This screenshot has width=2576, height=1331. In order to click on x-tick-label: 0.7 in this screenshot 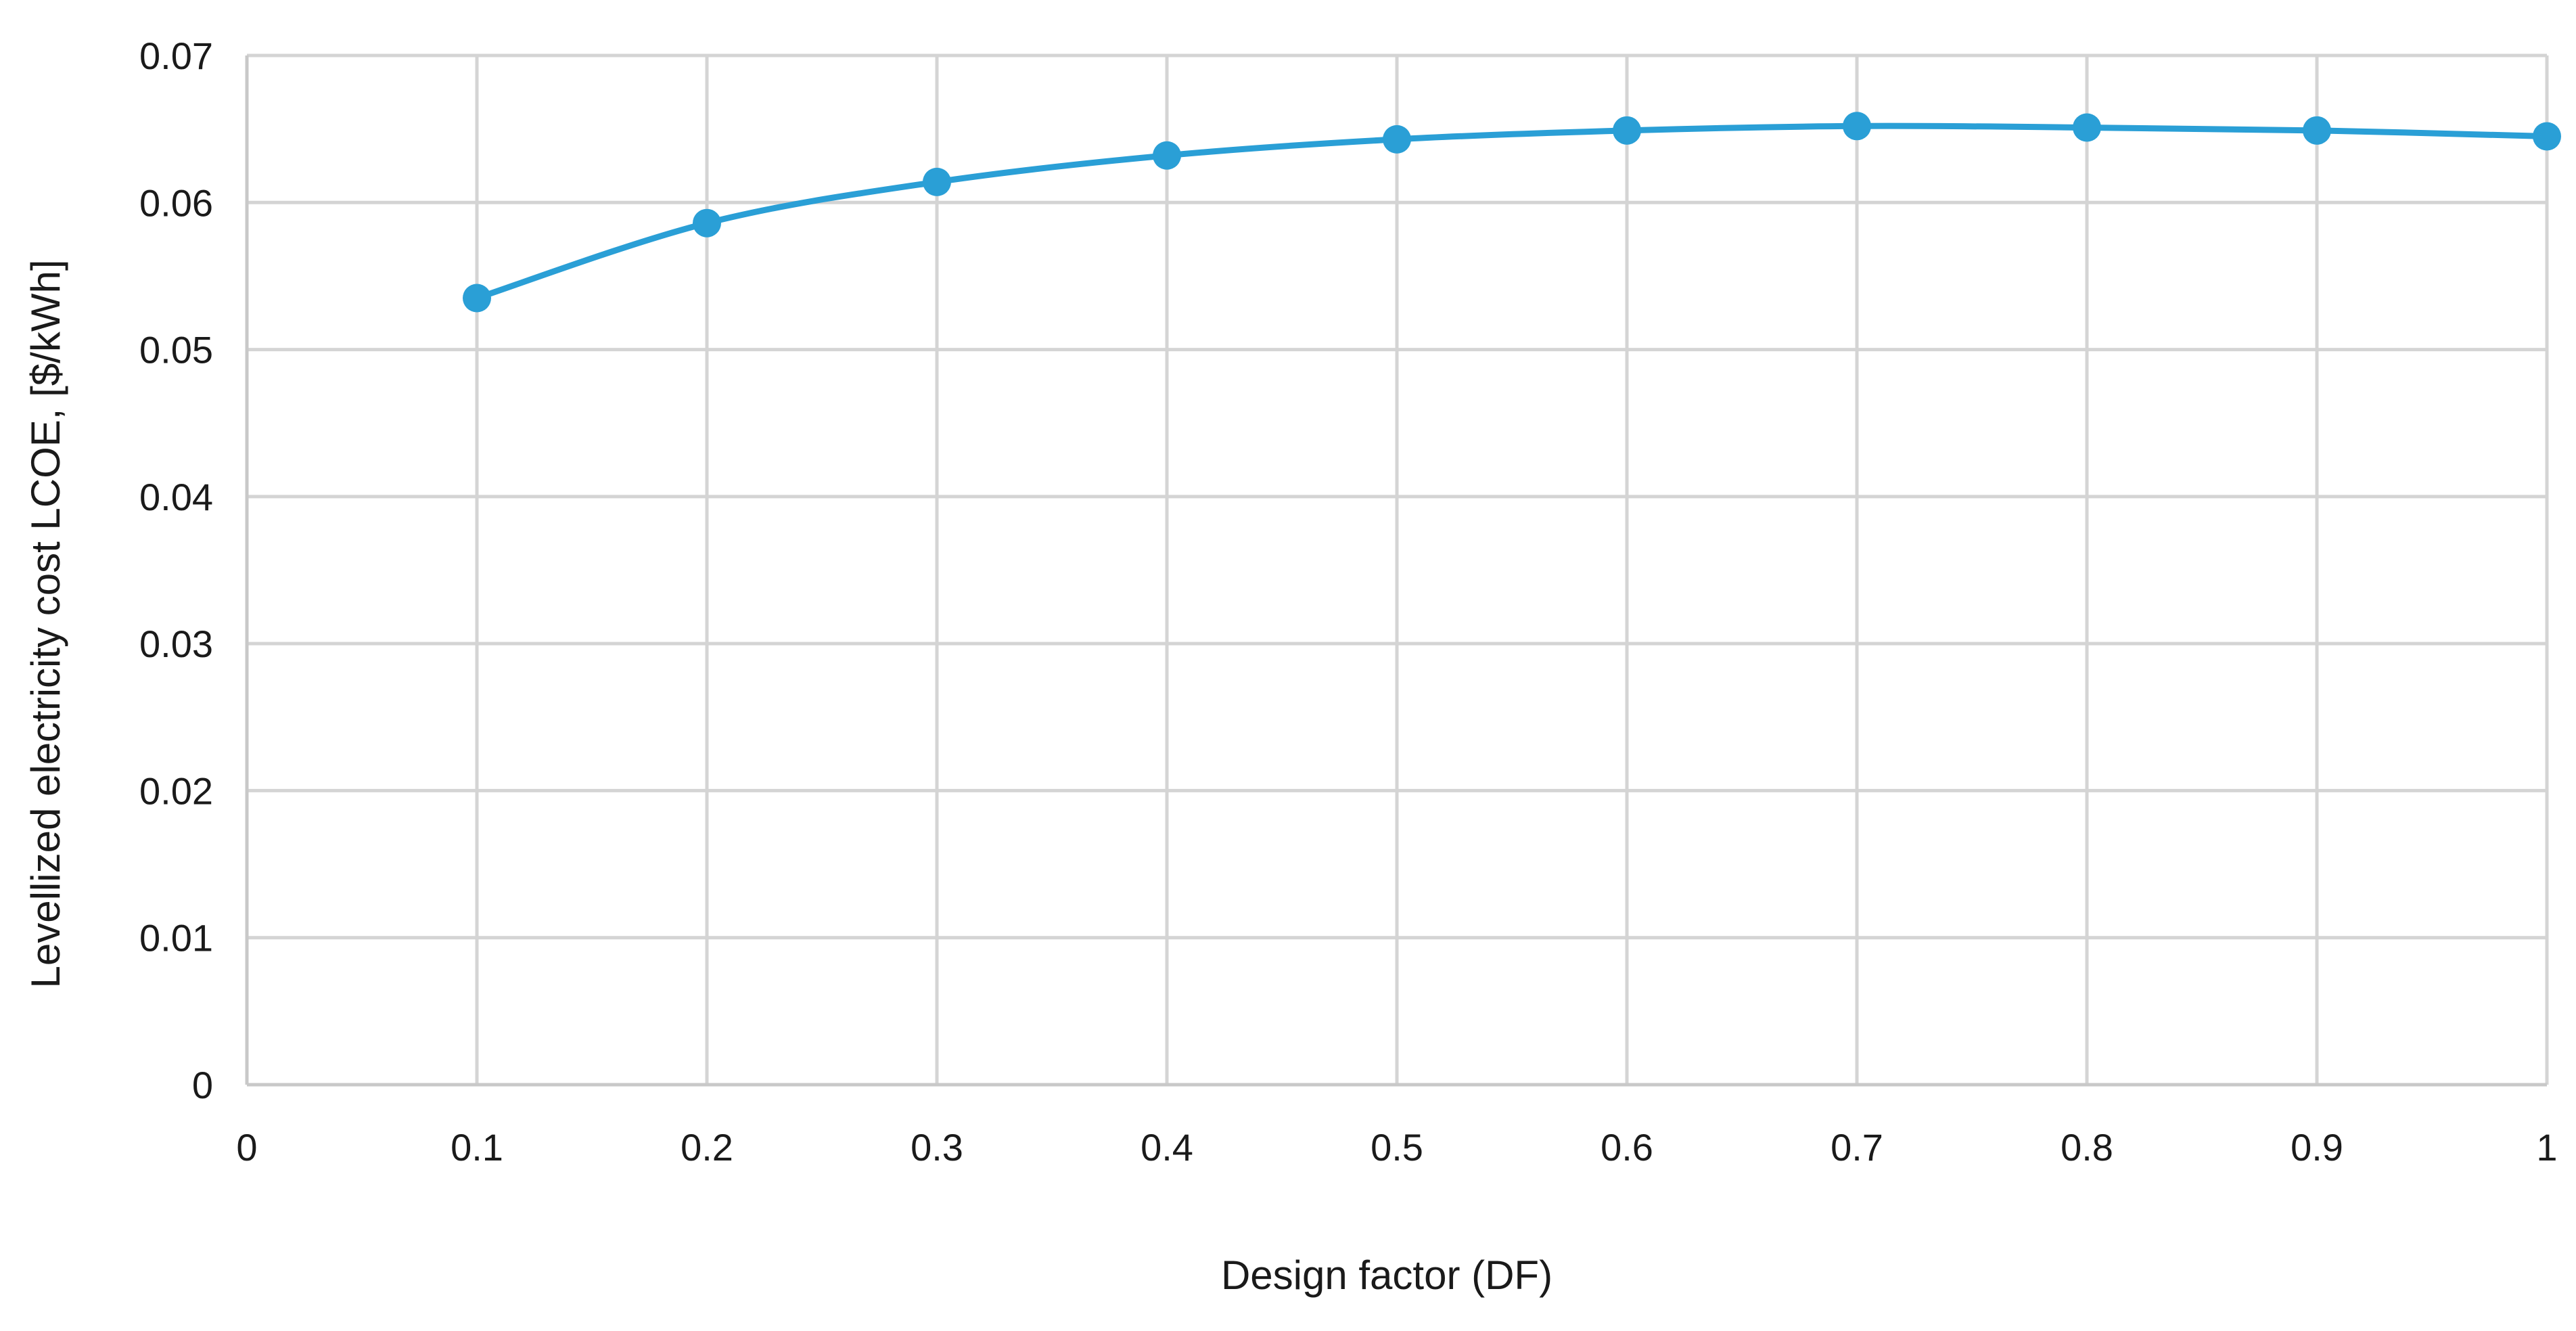, I will do `click(1857, 1147)`.